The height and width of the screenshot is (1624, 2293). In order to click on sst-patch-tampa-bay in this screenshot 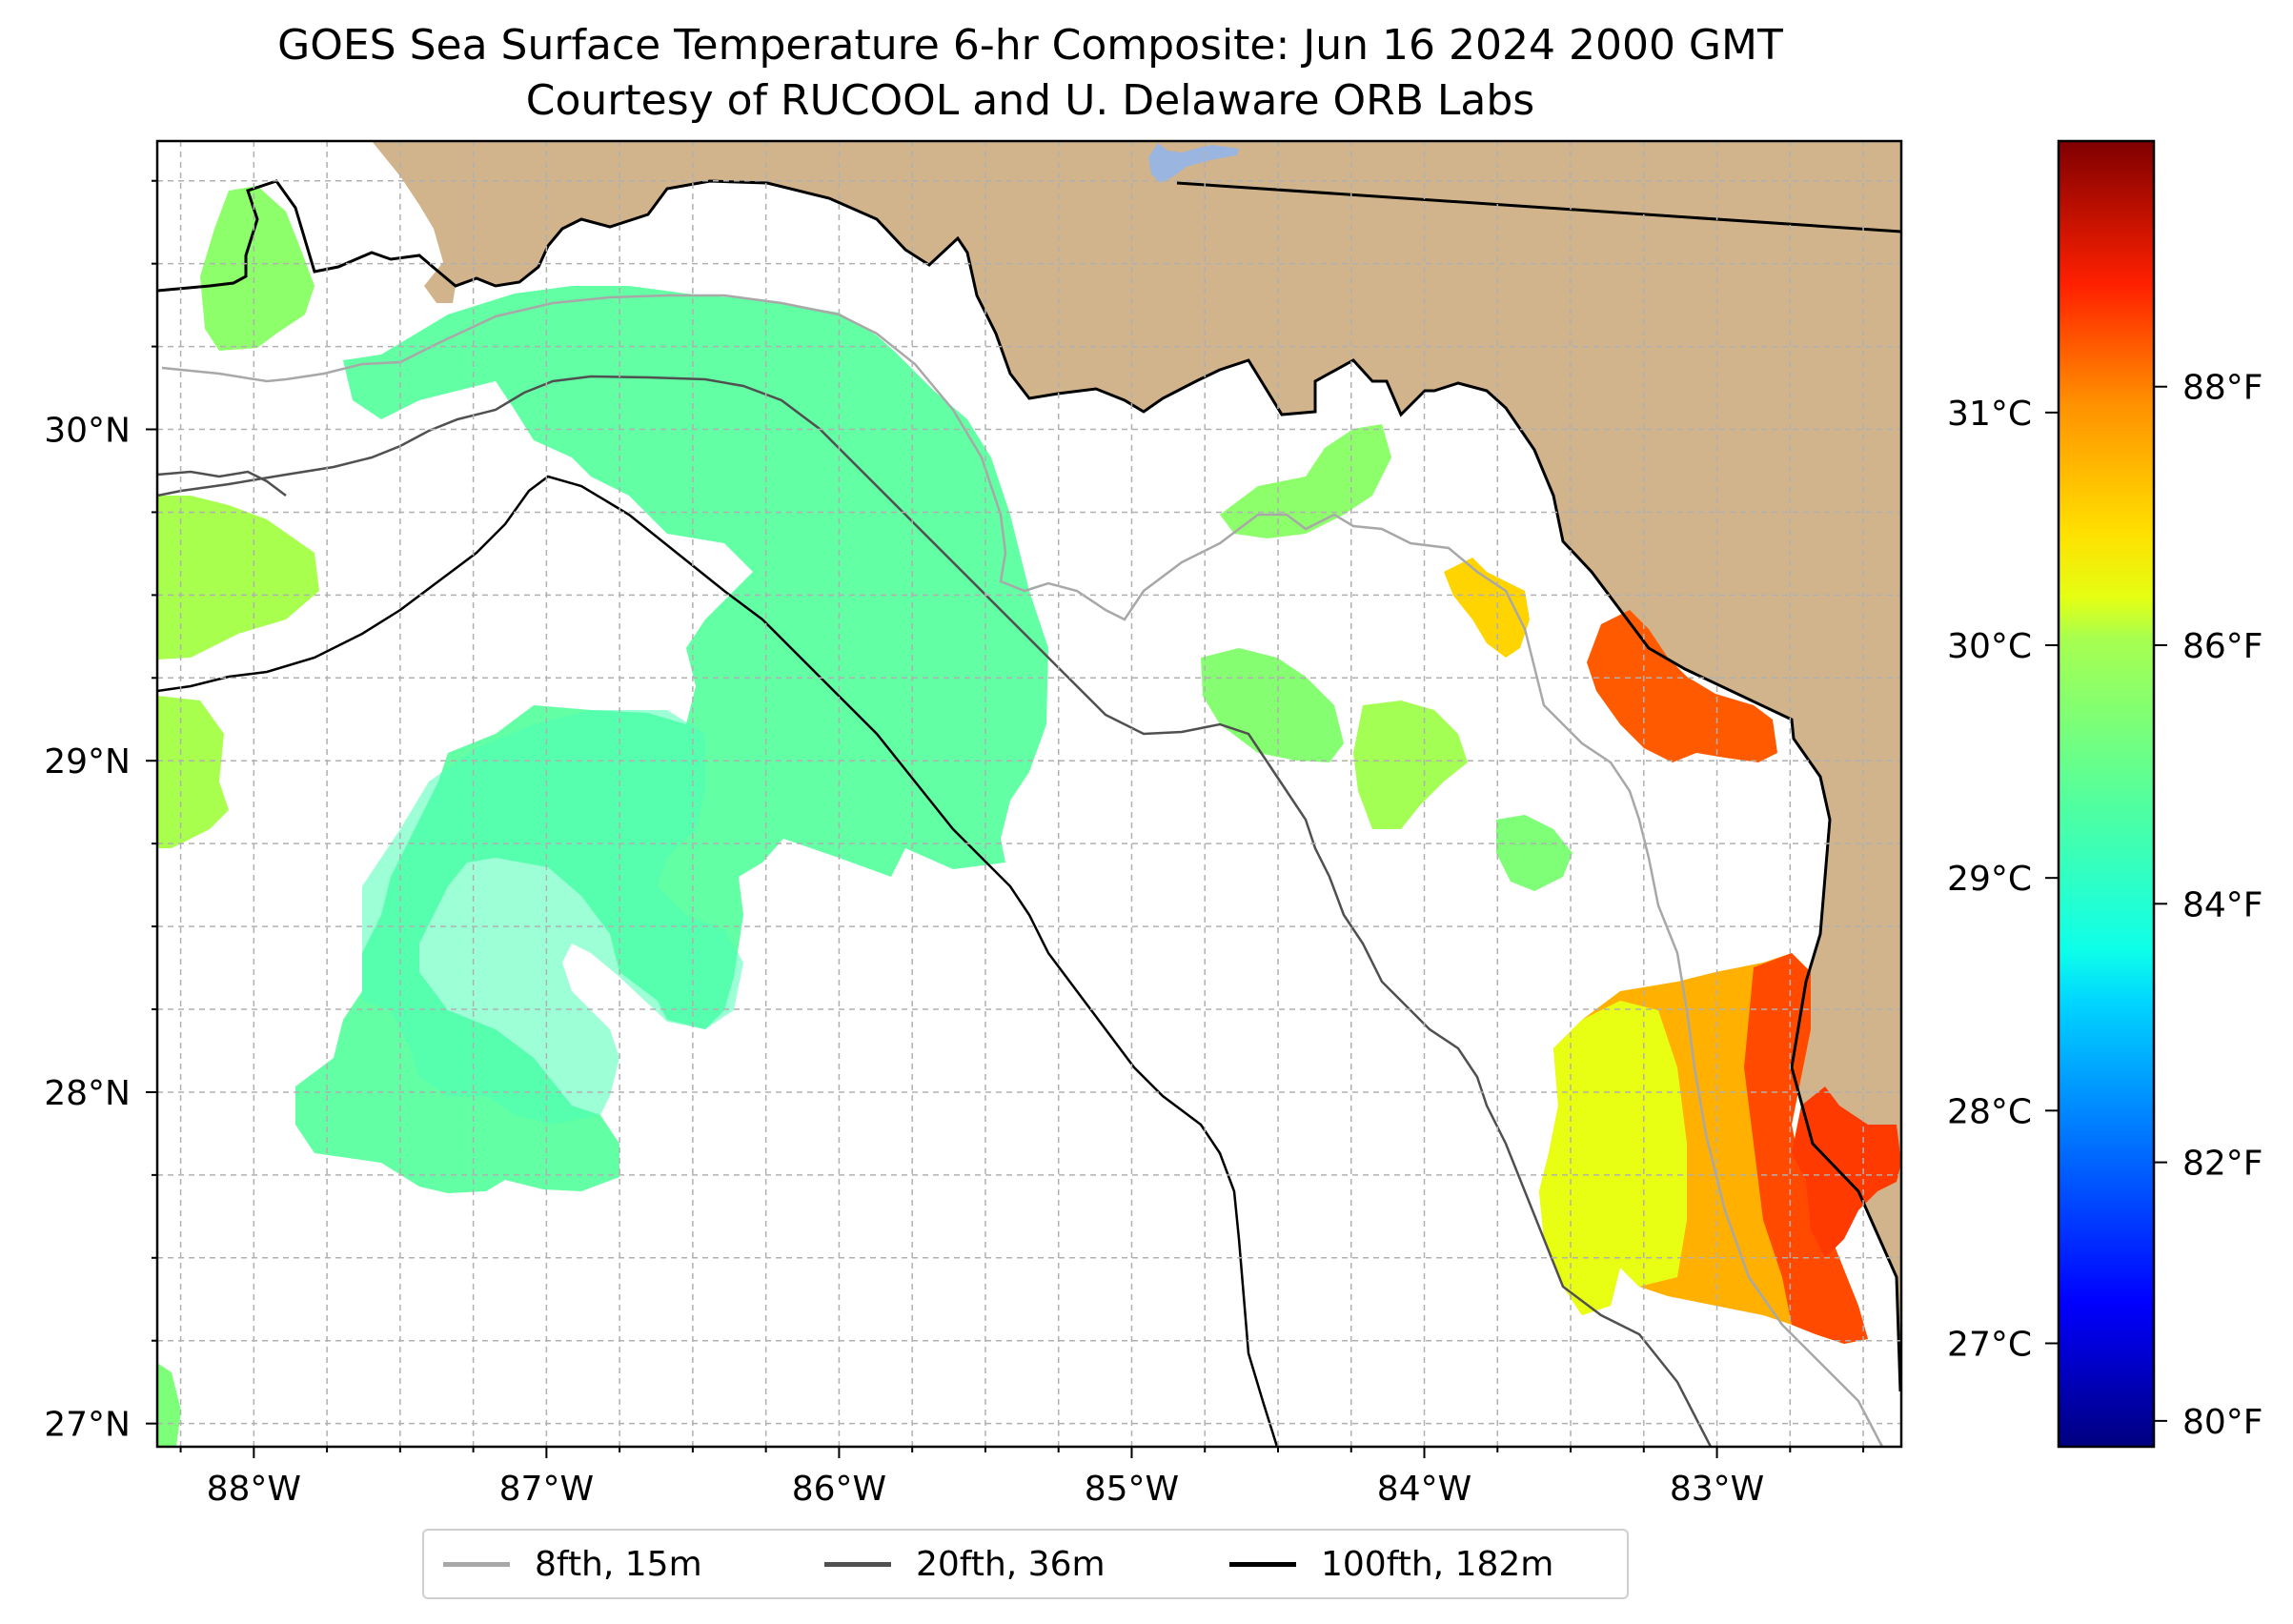, I will do `click(1847, 1172)`.